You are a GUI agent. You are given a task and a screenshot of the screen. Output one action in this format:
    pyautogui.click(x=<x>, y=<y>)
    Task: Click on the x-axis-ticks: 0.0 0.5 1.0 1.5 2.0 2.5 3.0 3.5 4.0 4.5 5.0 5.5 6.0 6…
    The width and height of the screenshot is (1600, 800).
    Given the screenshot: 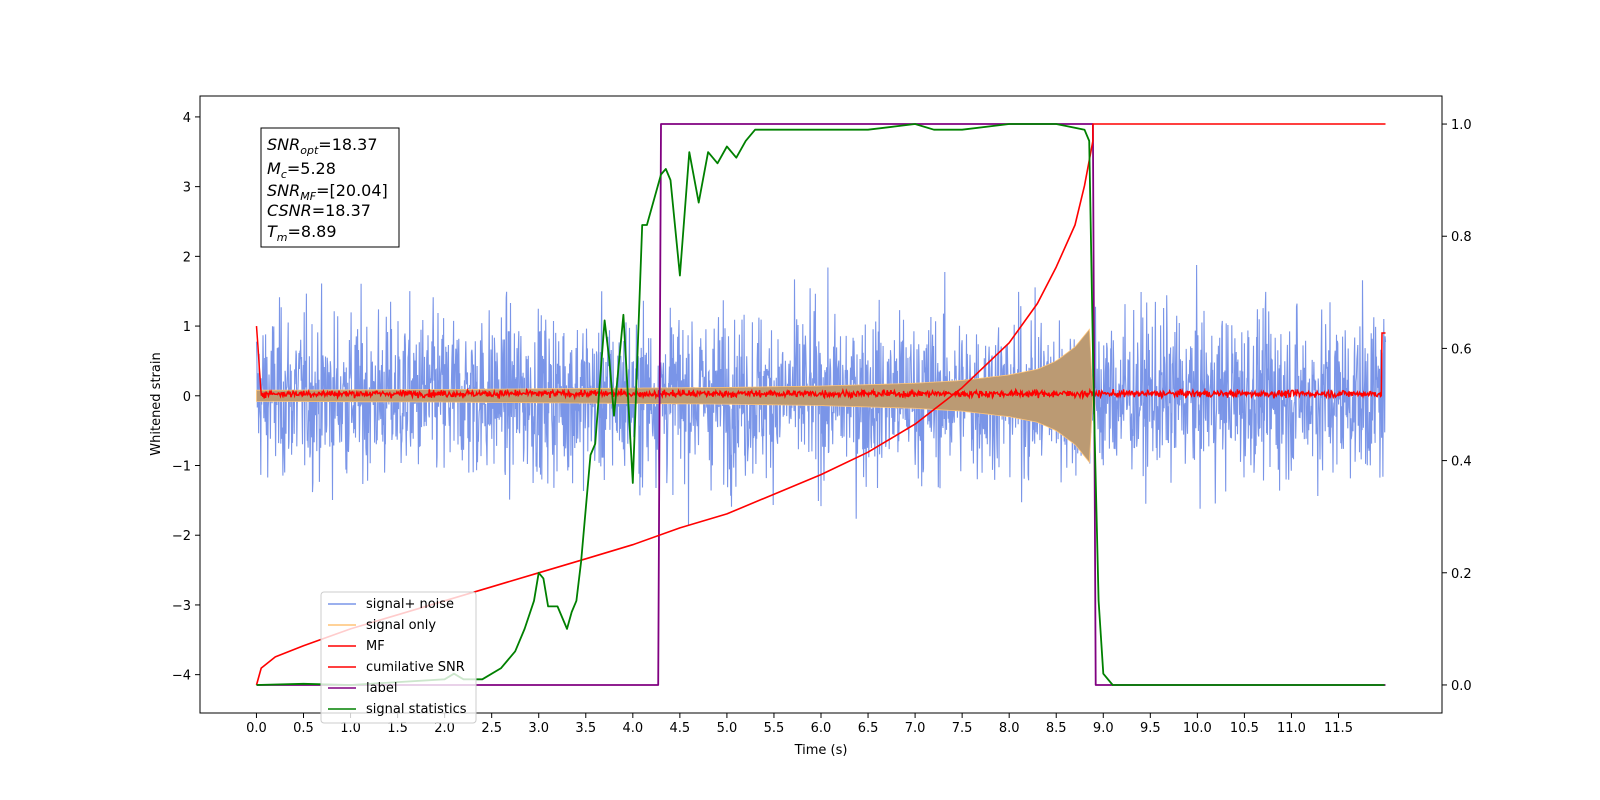 What is the action you would take?
    pyautogui.click(x=799, y=724)
    